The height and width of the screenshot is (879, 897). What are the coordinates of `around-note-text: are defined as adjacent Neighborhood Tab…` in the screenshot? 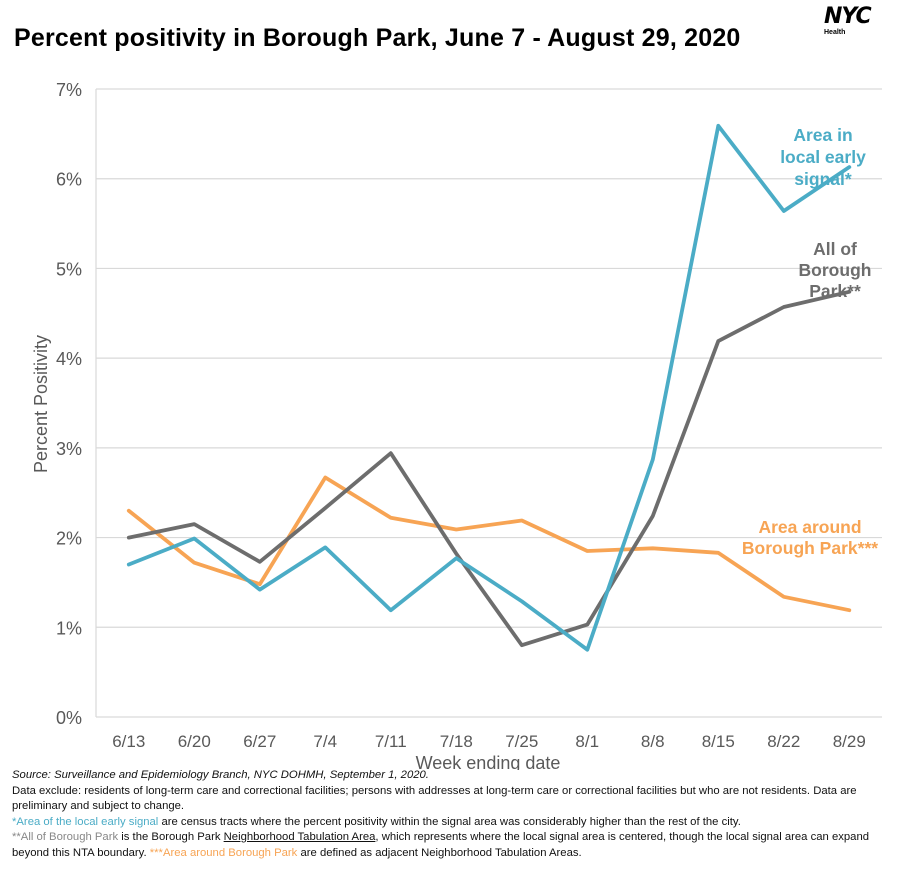 It's located at (439, 852).